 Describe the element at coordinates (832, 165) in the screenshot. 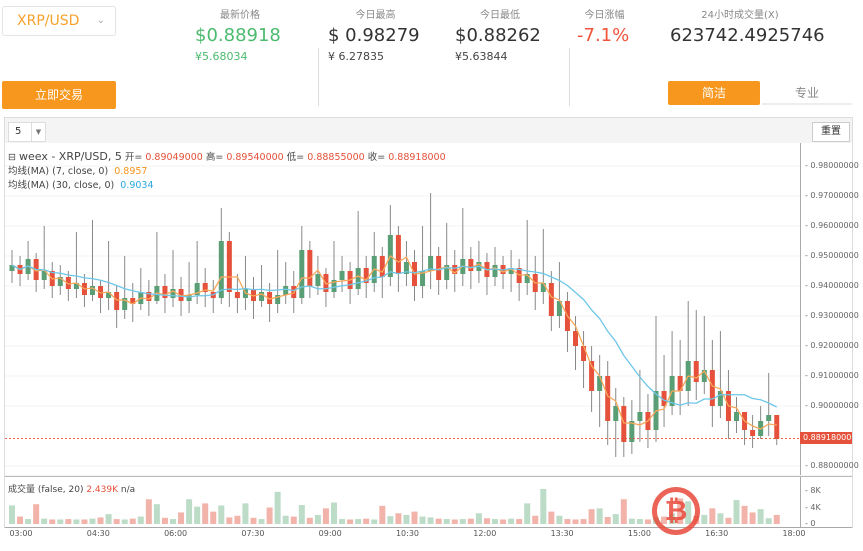

I see `y-tick-label: - 0.98000000` at that location.